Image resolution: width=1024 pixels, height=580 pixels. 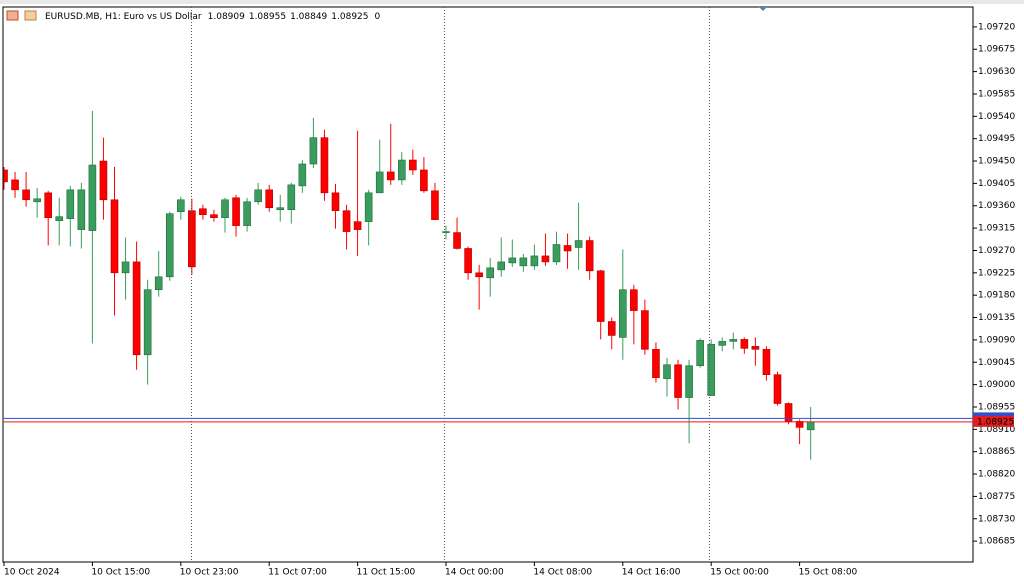 What do you see at coordinates (996, 251) in the screenshot?
I see `y-tick-label: 1.09270` at bounding box center [996, 251].